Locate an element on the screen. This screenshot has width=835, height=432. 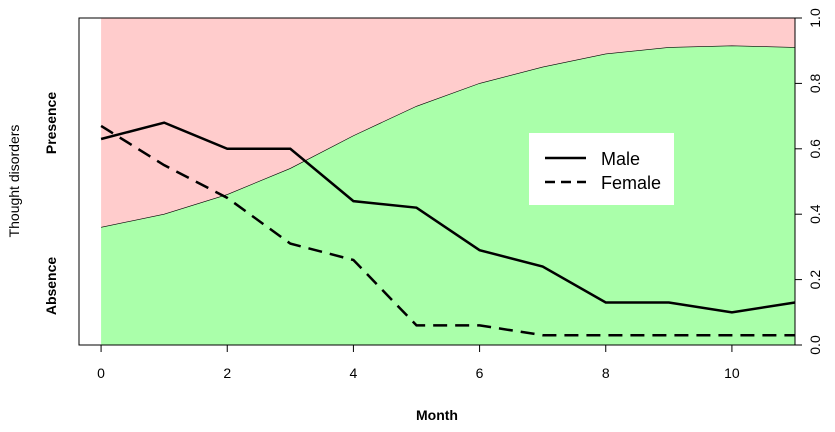
legend-box is located at coordinates (601, 169).